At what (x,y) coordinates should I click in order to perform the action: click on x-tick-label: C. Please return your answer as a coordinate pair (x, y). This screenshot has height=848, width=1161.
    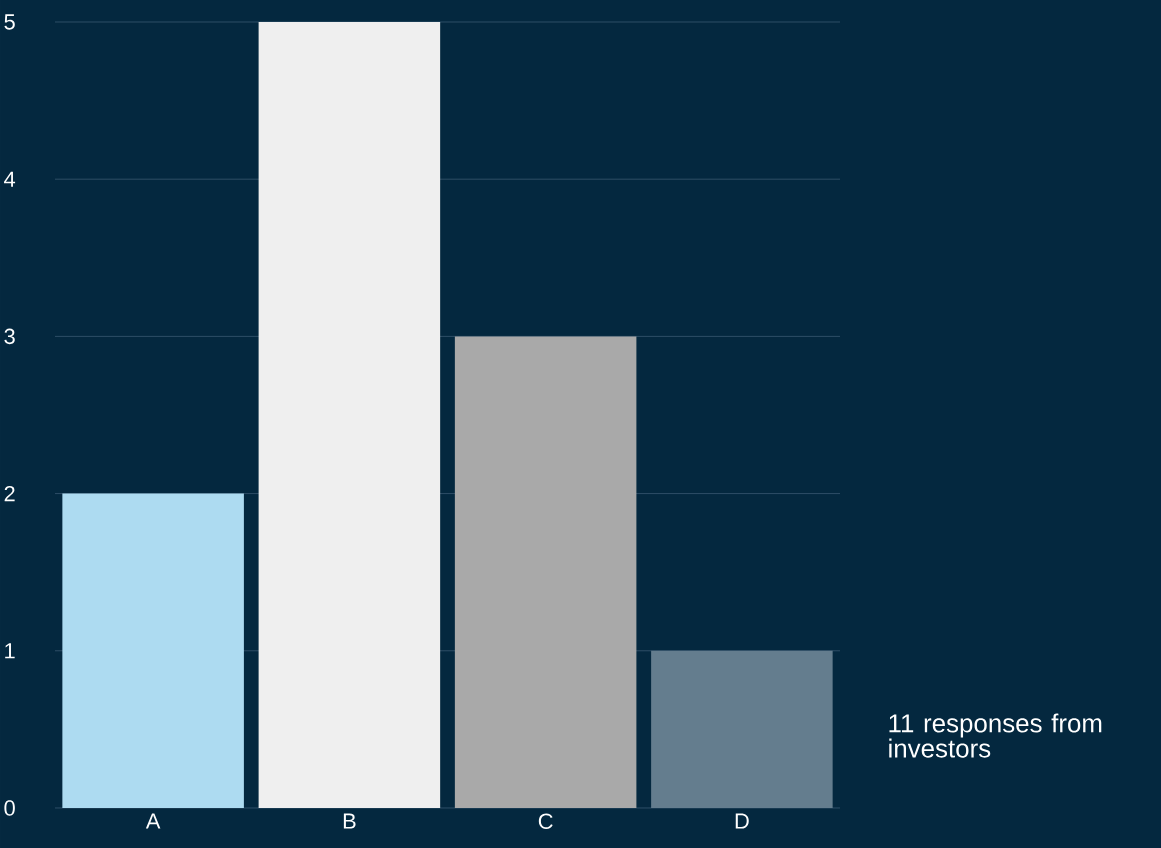
    Looking at the image, I should click on (545, 821).